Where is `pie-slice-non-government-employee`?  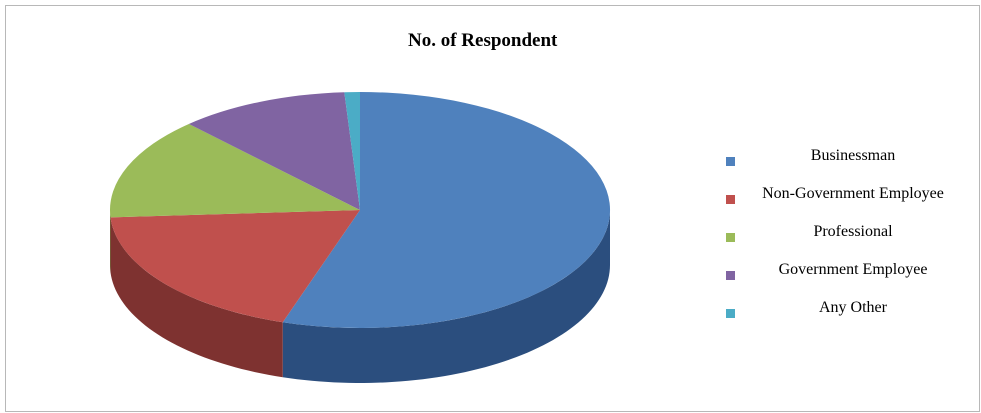
pie-slice-non-government-employee is located at coordinates (235, 266).